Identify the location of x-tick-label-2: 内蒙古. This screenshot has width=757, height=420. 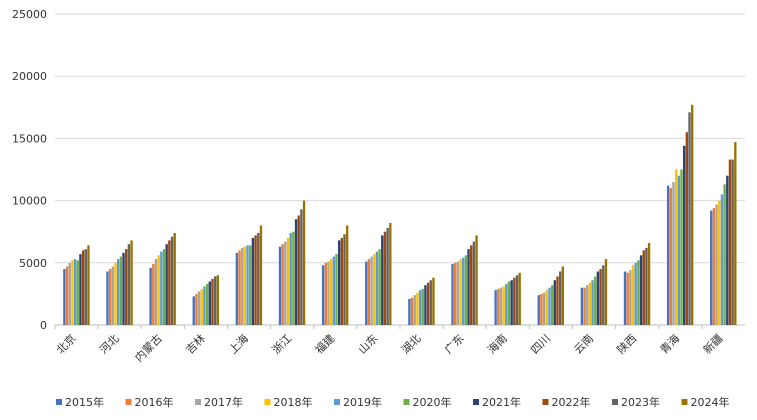
(148, 347).